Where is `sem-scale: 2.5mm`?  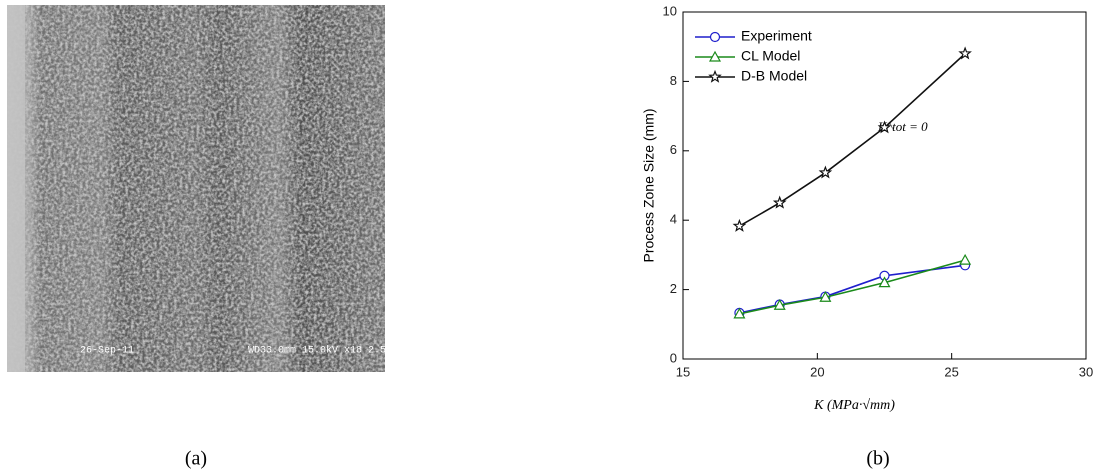 sem-scale: 2.5mm is located at coordinates (383, 351).